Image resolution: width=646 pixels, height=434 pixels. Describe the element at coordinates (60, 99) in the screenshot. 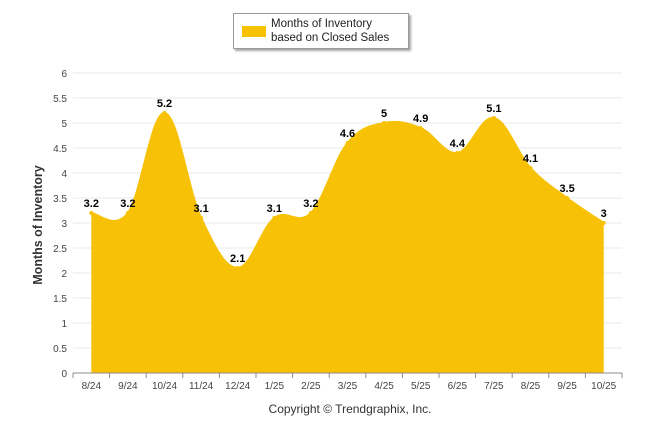

I see `y-tick-label: 5.5` at that location.